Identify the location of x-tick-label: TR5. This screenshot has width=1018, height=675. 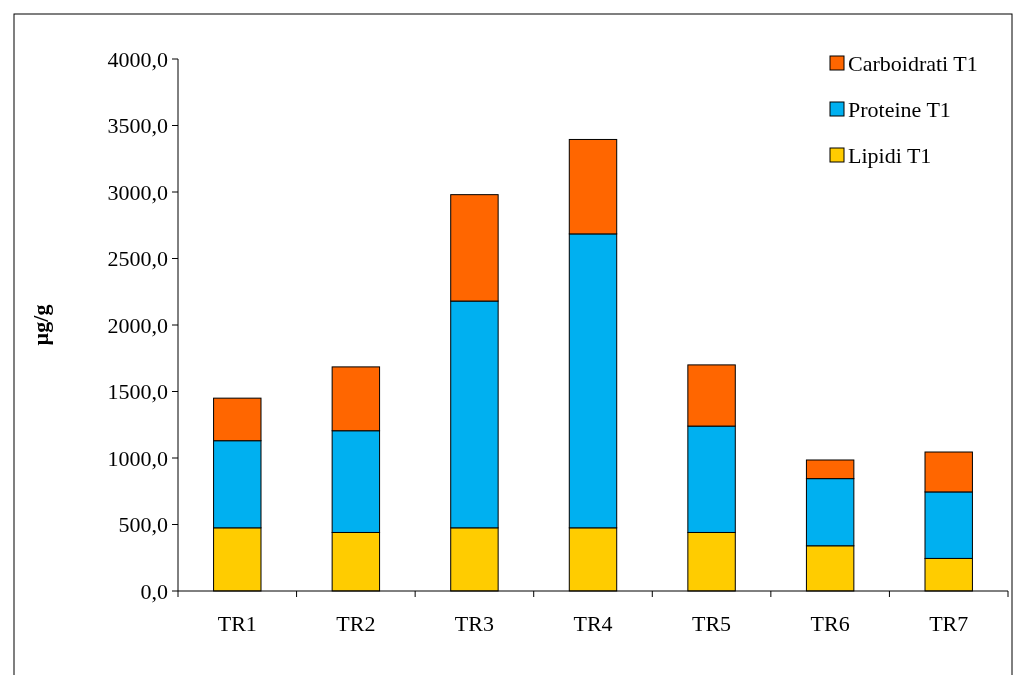
(712, 623).